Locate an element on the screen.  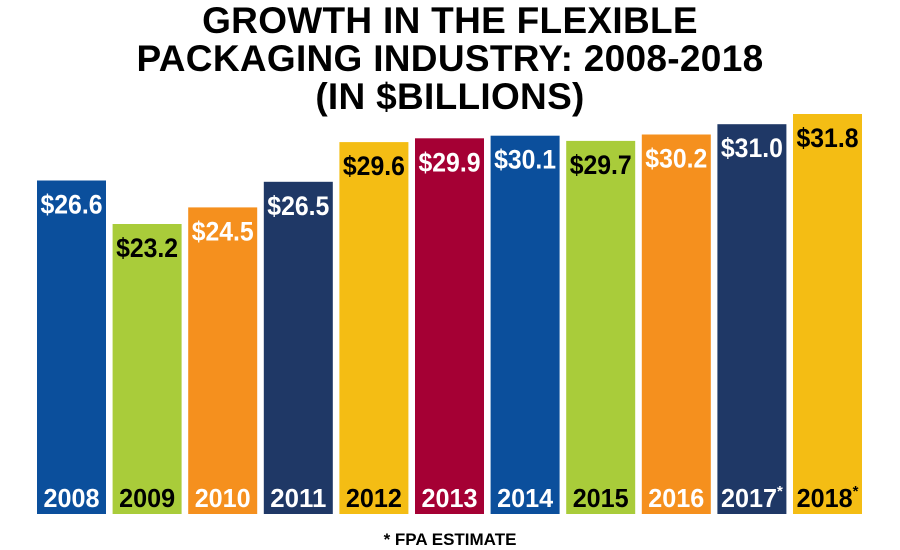
bar-year-label-2015: 2015 is located at coordinates (601, 498).